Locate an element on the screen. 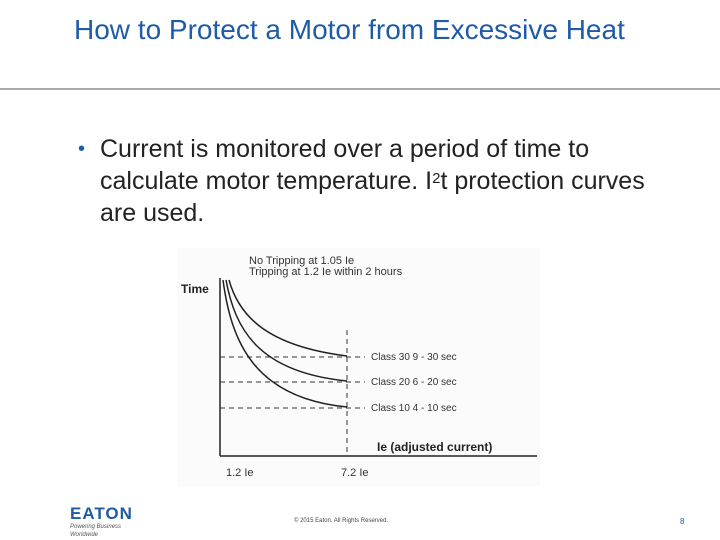 The width and height of the screenshot is (720, 540). x-tick-1-2-ie: 1.2 Ie is located at coordinates (240, 473).